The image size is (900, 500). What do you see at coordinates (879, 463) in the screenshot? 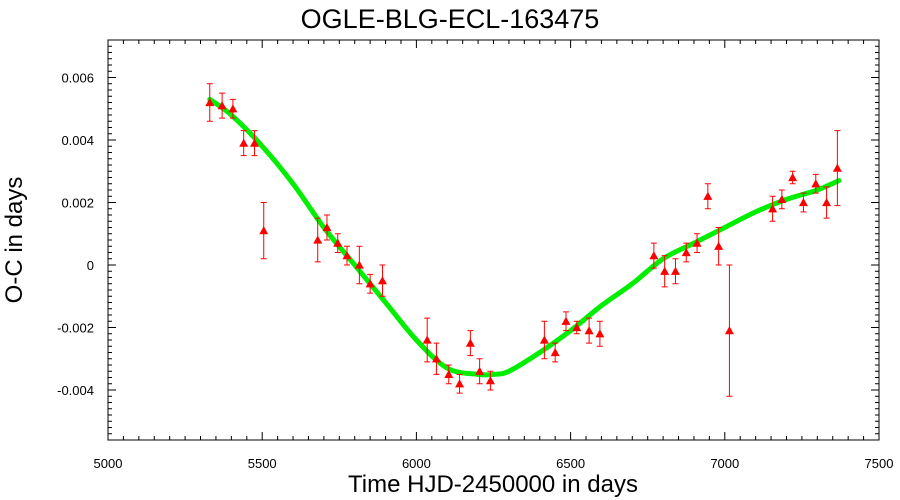
I see `x-tick-label: 7500` at bounding box center [879, 463].